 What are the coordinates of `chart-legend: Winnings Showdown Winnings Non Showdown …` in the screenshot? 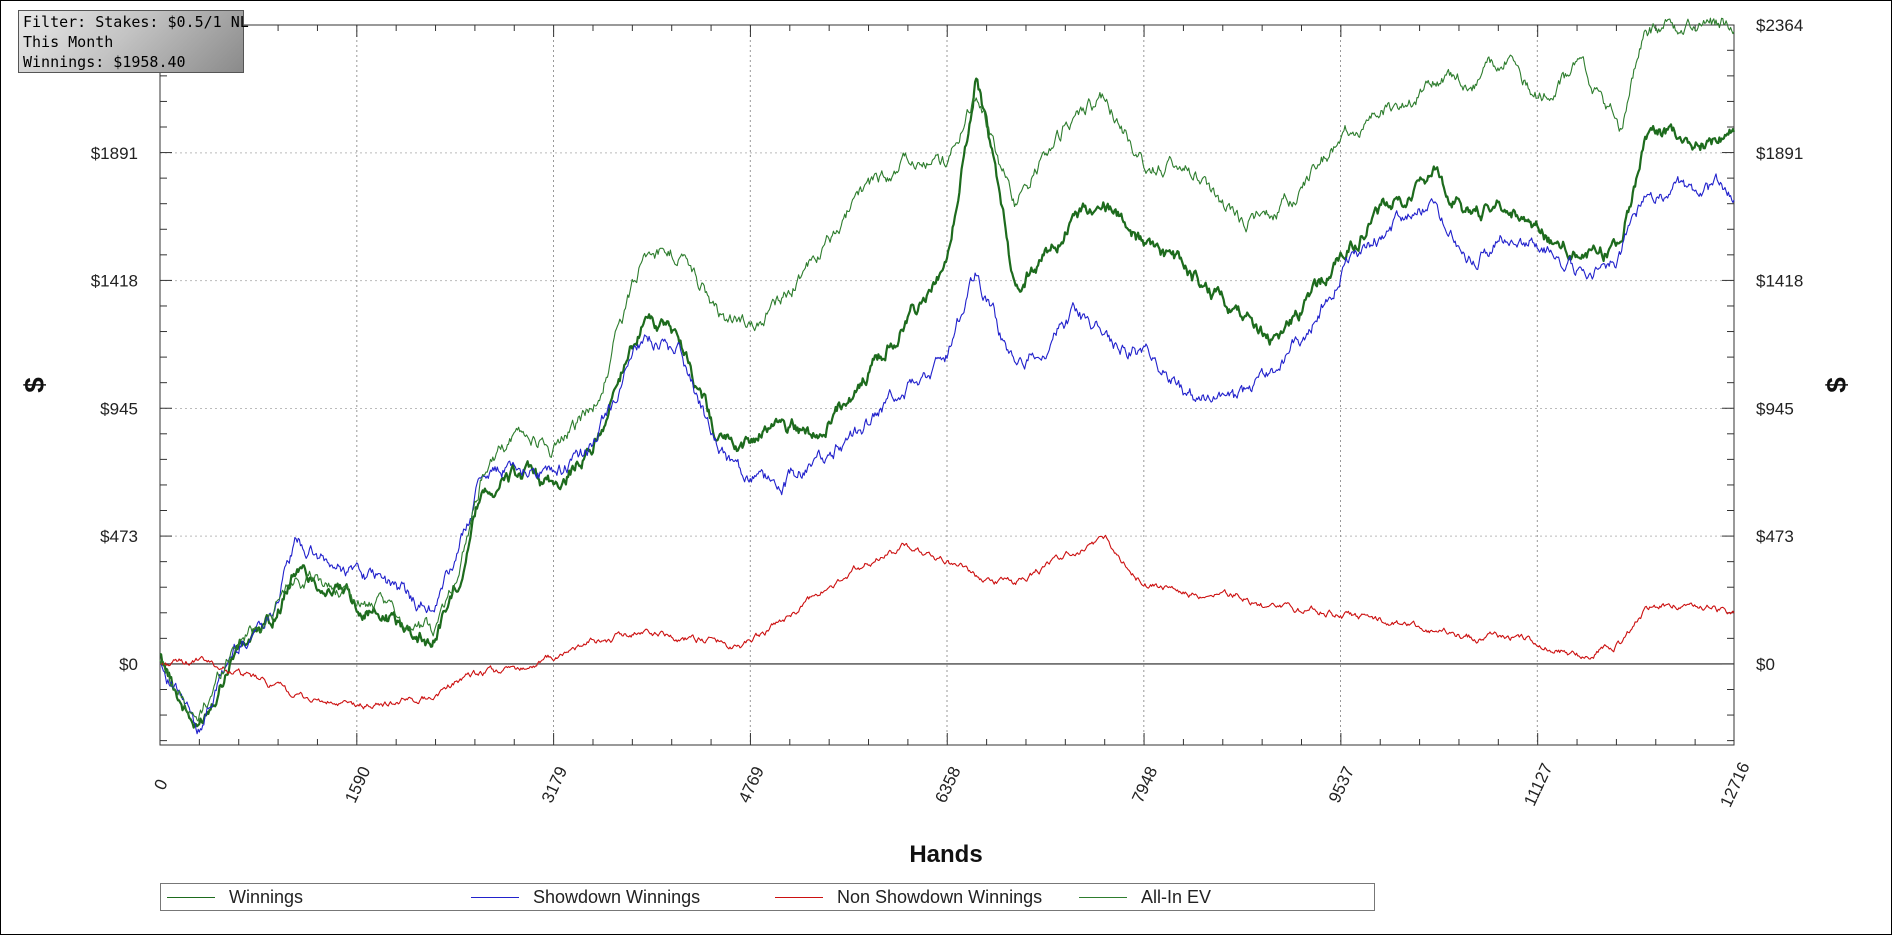 It's located at (767, 897).